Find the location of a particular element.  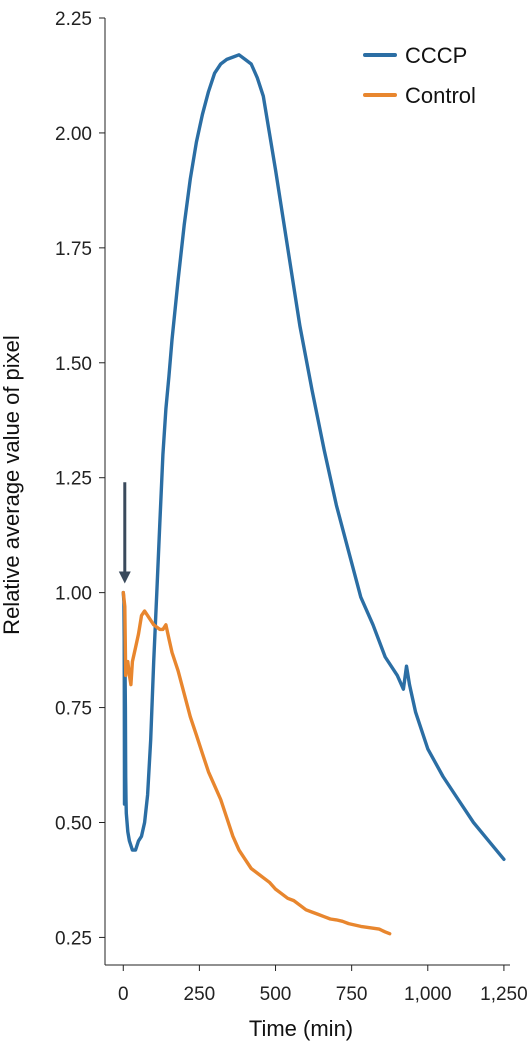

legend-label-cccp: CCCP is located at coordinates (436, 55).